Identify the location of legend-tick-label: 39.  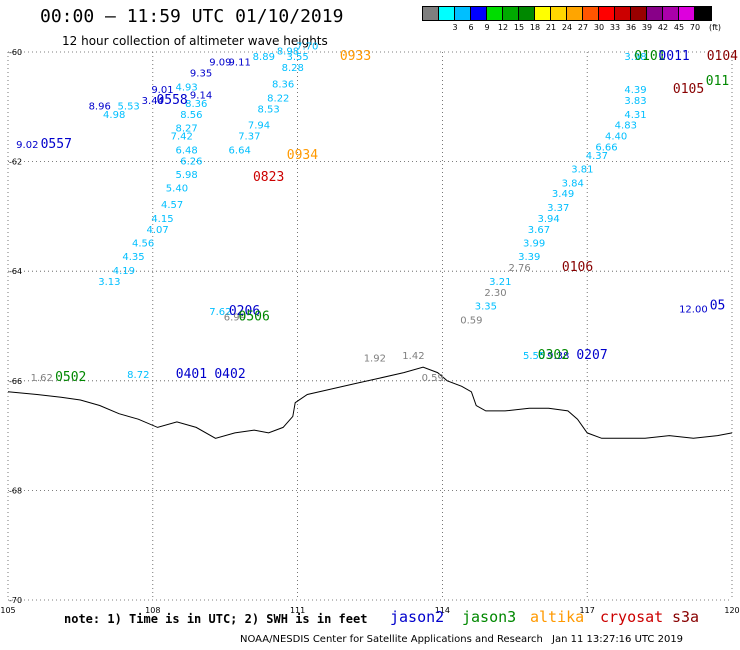
(647, 27).